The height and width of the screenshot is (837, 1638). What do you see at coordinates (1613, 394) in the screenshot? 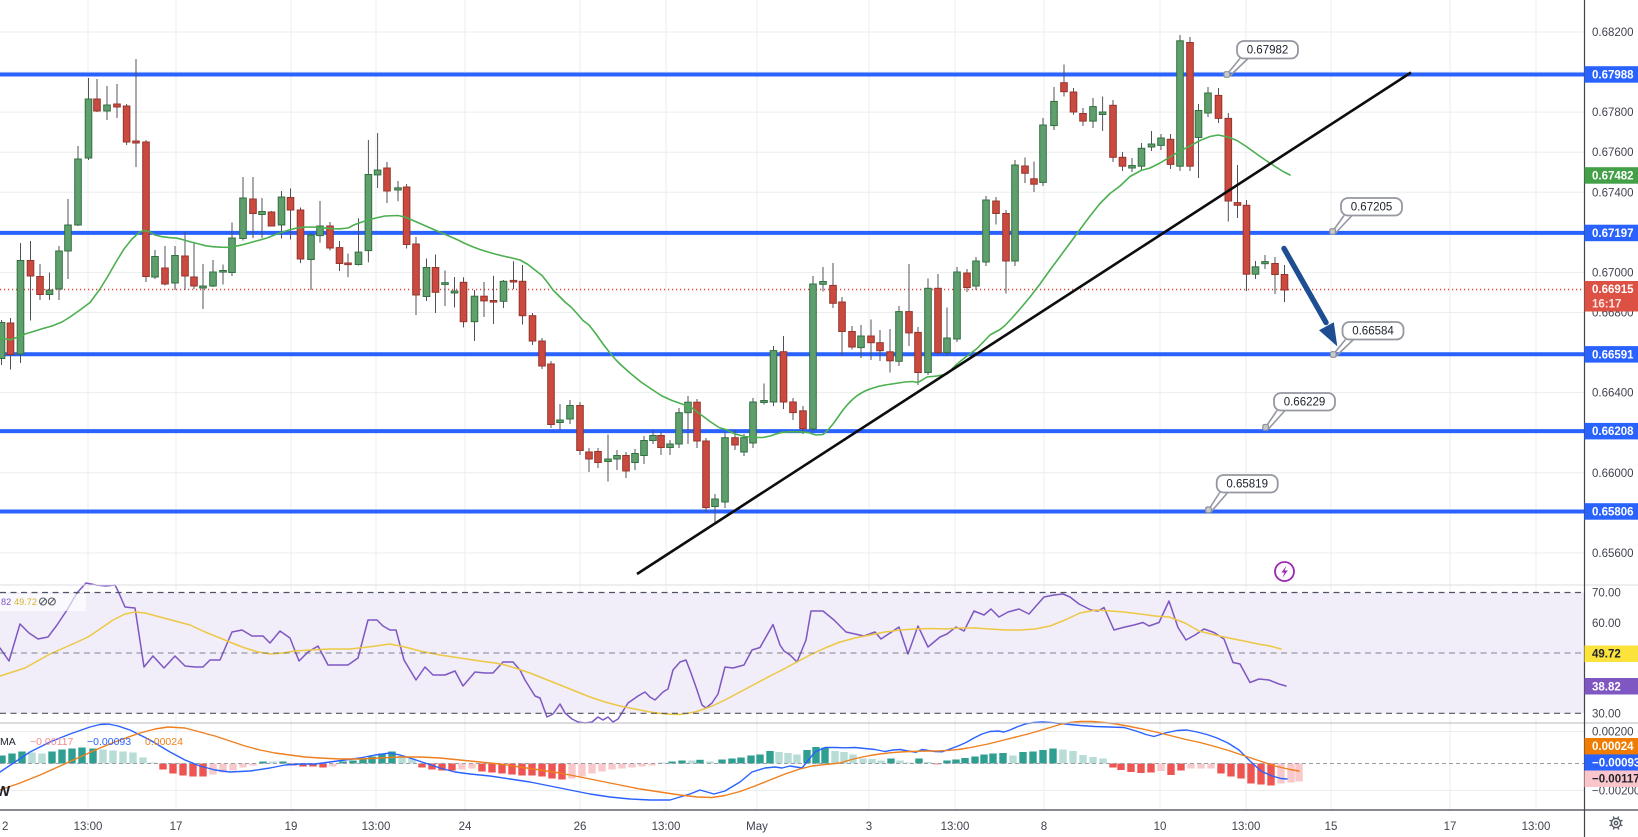
I see `svg-text: 0.66400` at bounding box center [1613, 394].